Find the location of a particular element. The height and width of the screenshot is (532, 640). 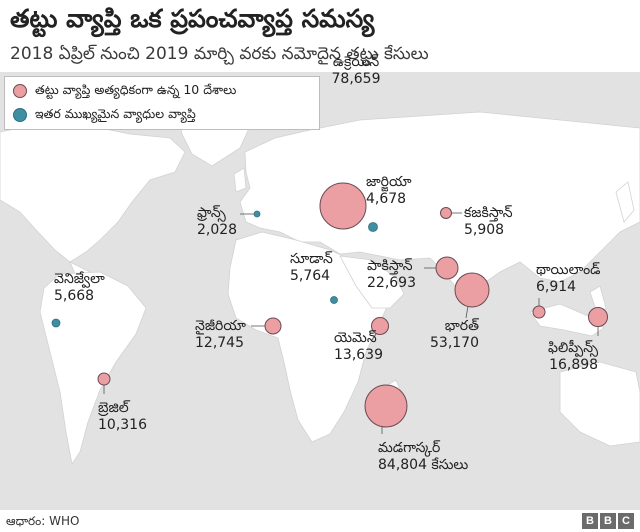

bubble-france is located at coordinates (257, 214).